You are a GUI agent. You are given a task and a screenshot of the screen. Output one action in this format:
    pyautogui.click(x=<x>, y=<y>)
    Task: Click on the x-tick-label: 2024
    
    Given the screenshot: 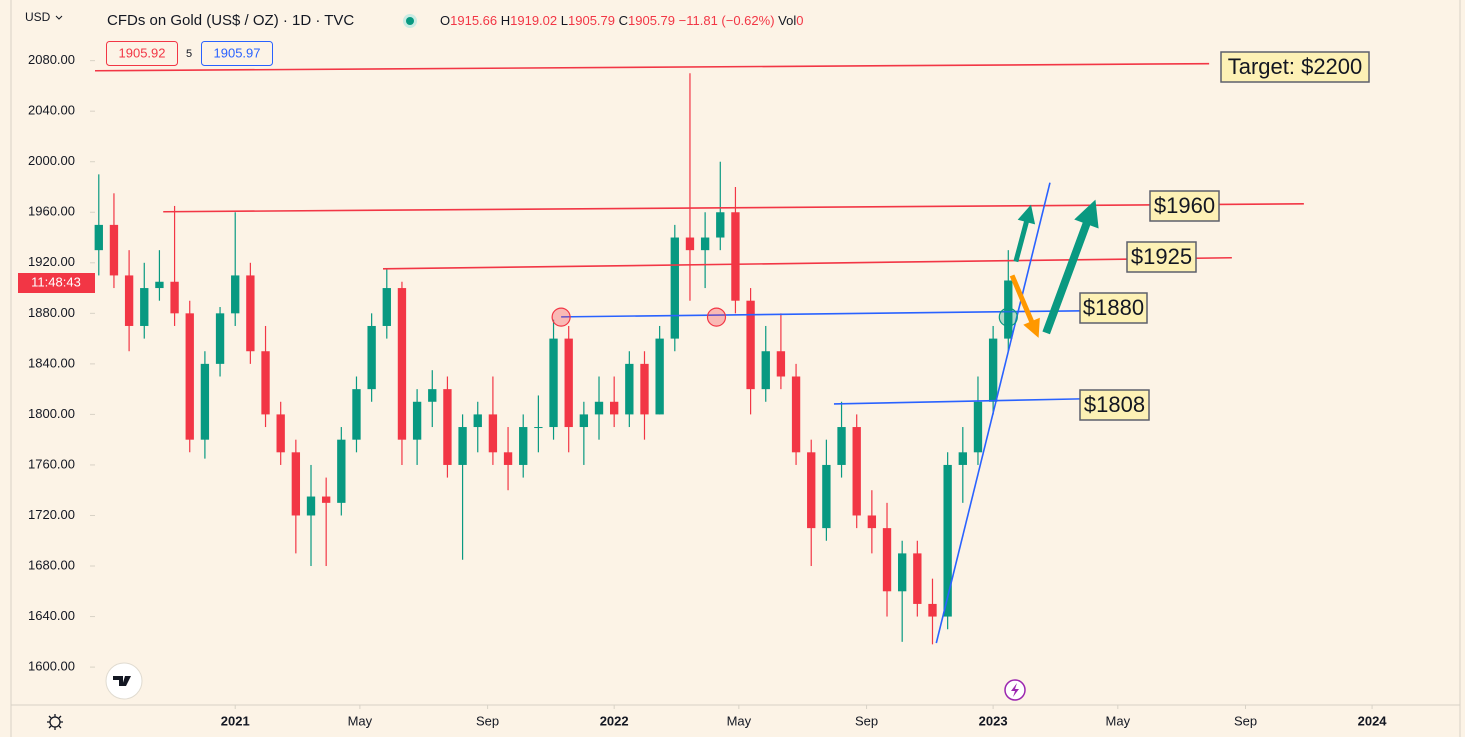 What is the action you would take?
    pyautogui.click(x=1373, y=720)
    